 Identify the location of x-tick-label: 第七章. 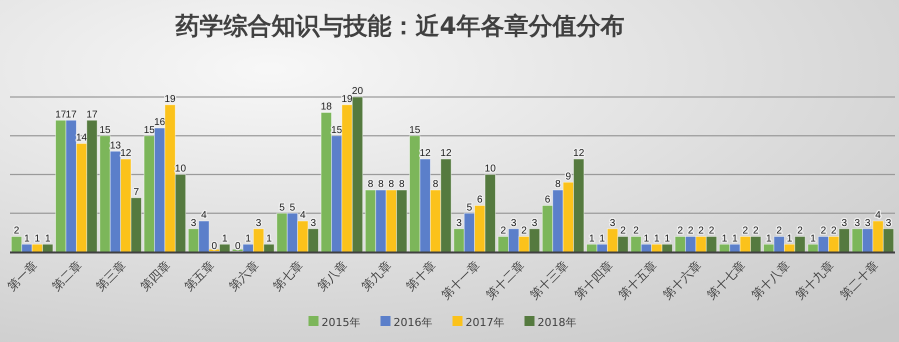
(288, 276).